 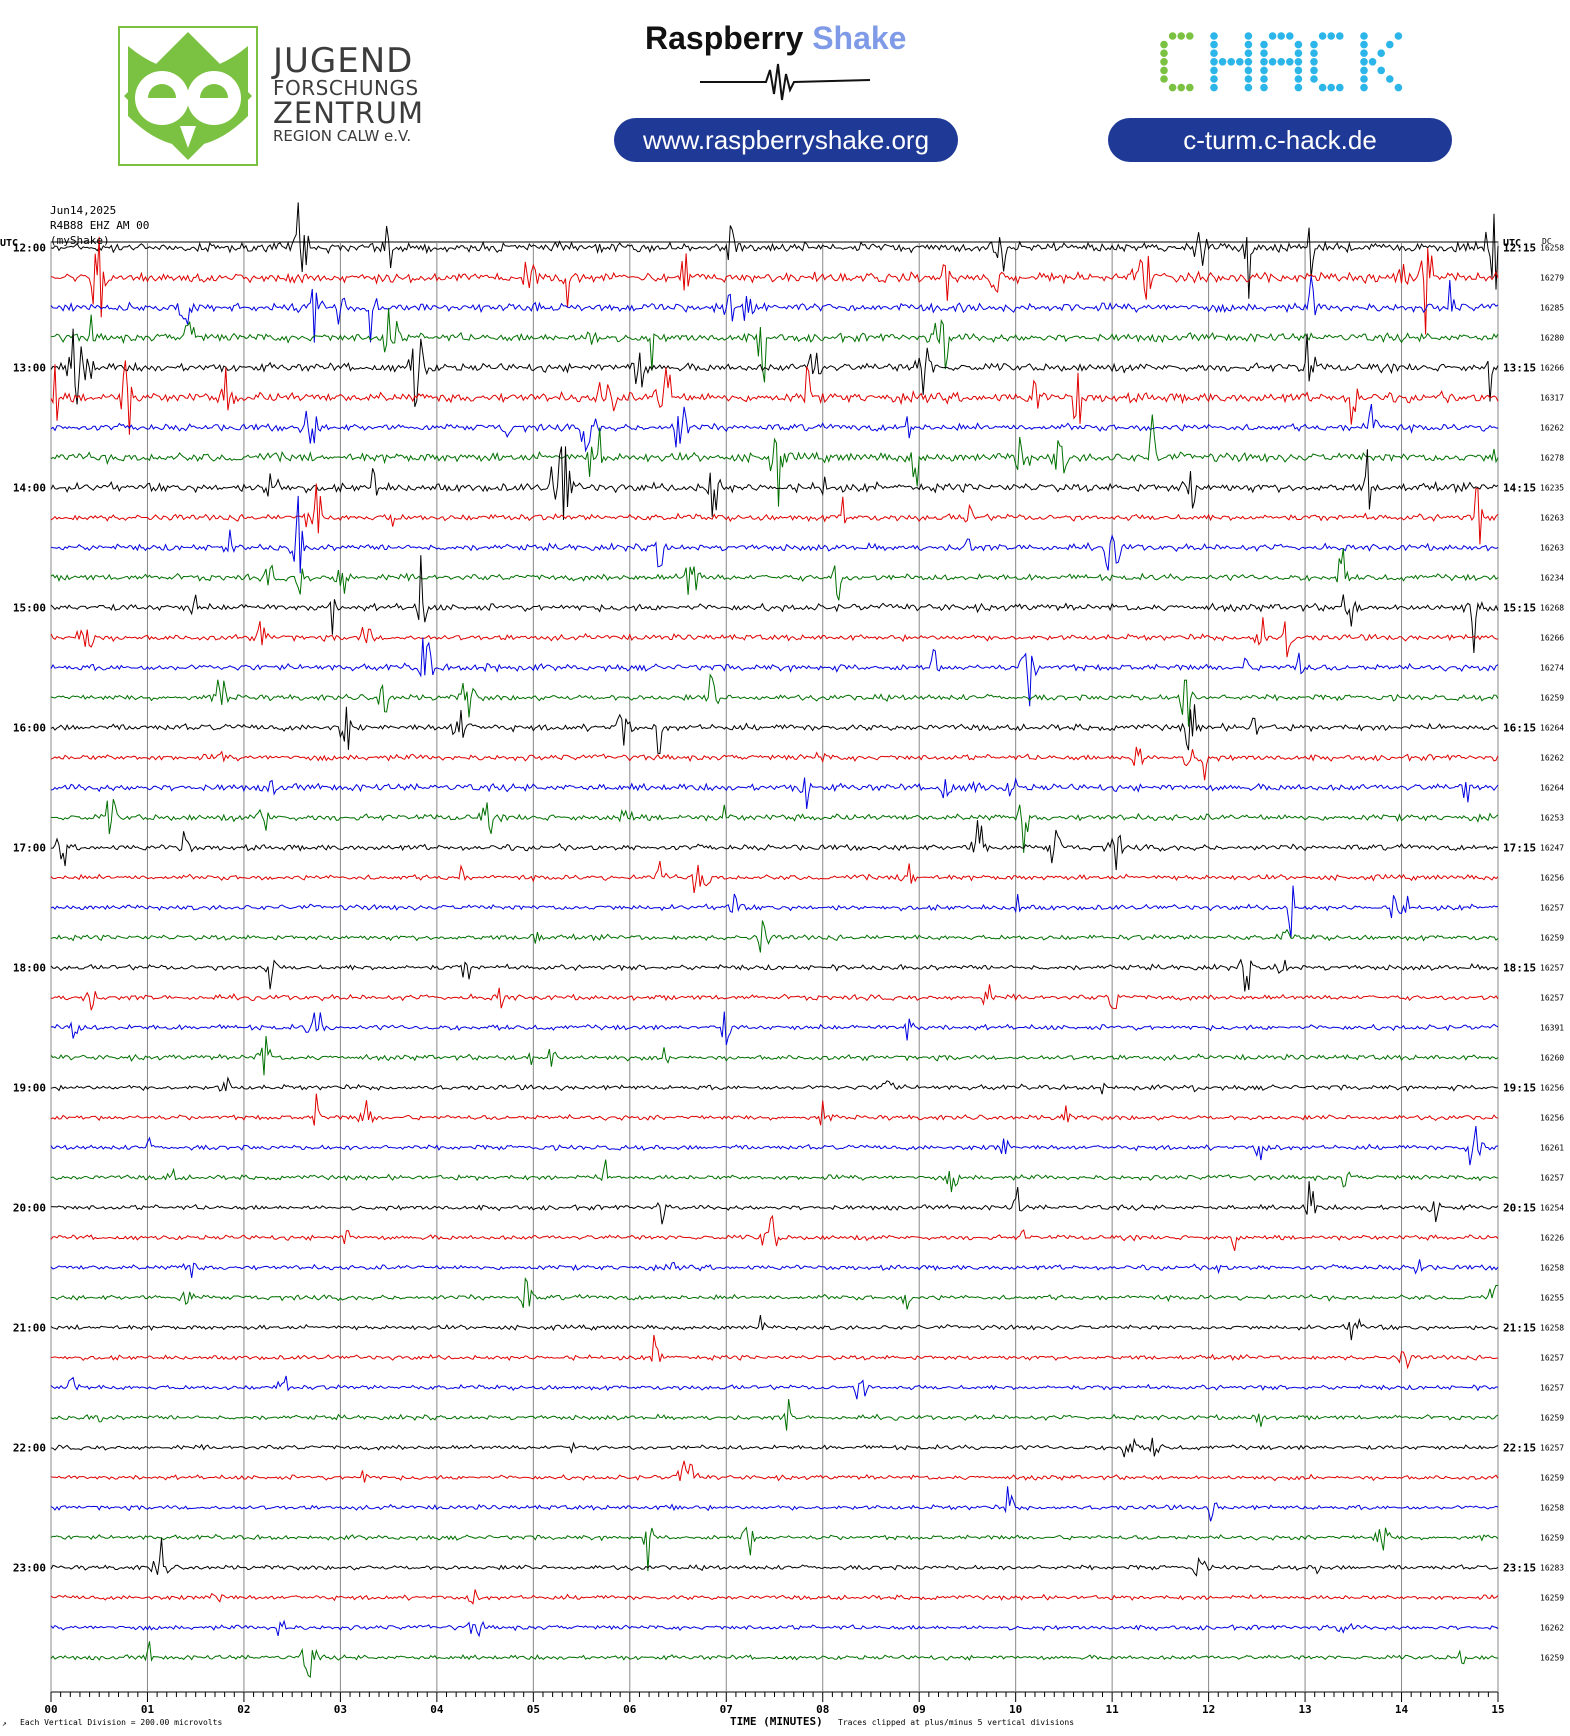 I want to click on jfz-line2: FORSCHUNGS, so click(x=346, y=88).